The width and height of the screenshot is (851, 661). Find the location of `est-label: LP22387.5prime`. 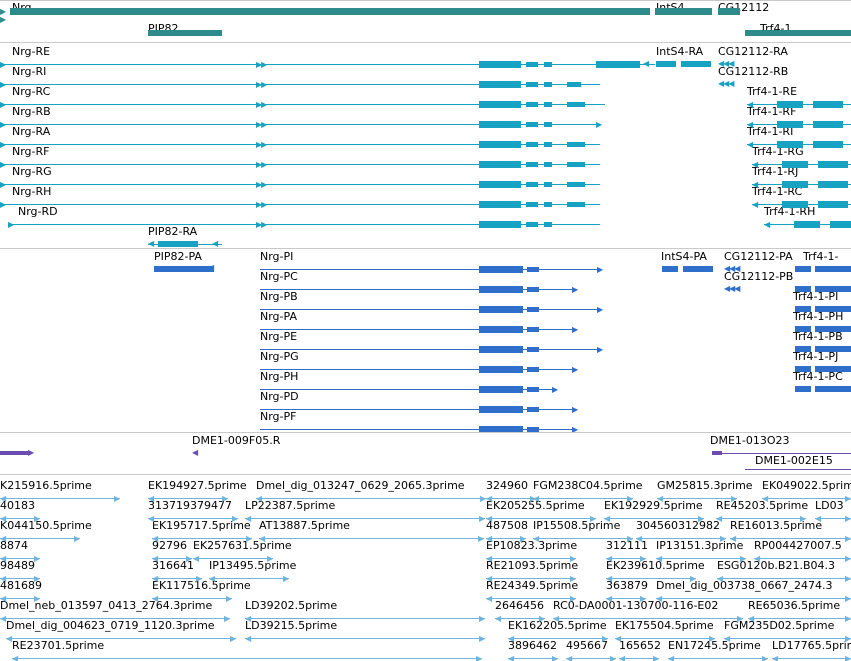

est-label: LP22387.5prime is located at coordinates (290, 505).